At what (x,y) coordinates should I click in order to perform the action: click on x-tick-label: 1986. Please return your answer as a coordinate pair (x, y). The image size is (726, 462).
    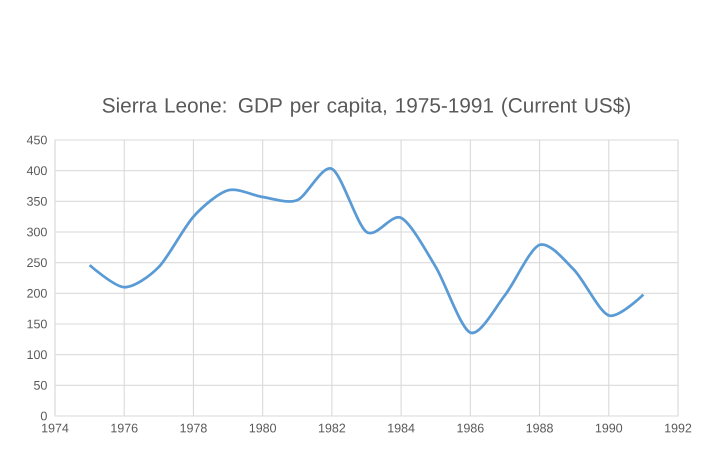
    Looking at the image, I should click on (470, 428).